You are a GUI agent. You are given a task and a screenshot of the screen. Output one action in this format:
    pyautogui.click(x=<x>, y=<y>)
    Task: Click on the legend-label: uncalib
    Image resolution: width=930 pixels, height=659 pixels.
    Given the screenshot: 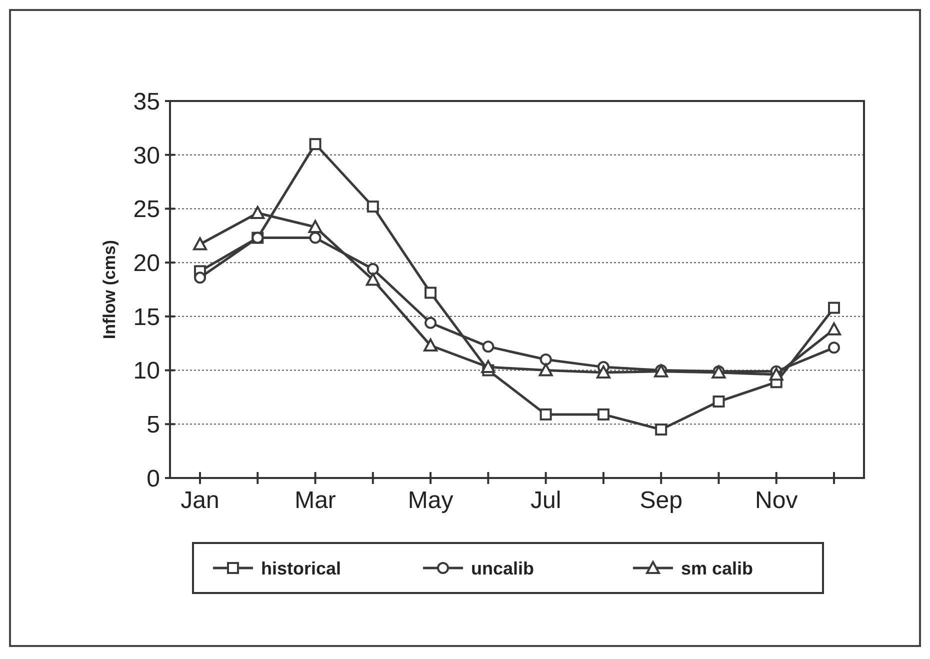 What is the action you would take?
    pyautogui.click(x=502, y=568)
    